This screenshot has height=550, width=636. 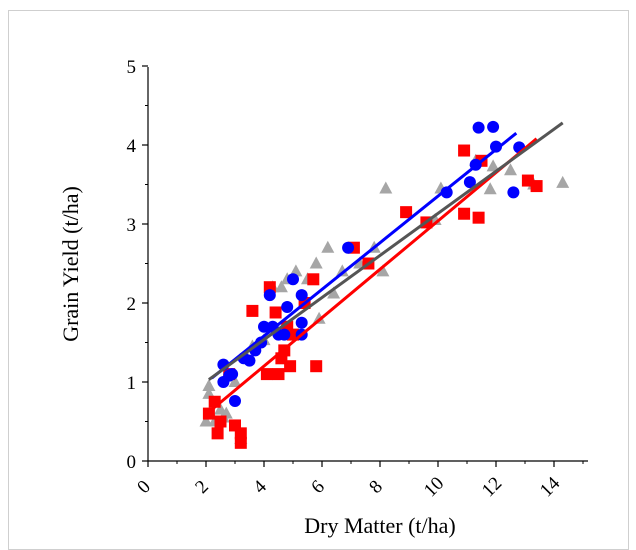 I want to click on x-tick-label: 2, so click(x=202, y=487).